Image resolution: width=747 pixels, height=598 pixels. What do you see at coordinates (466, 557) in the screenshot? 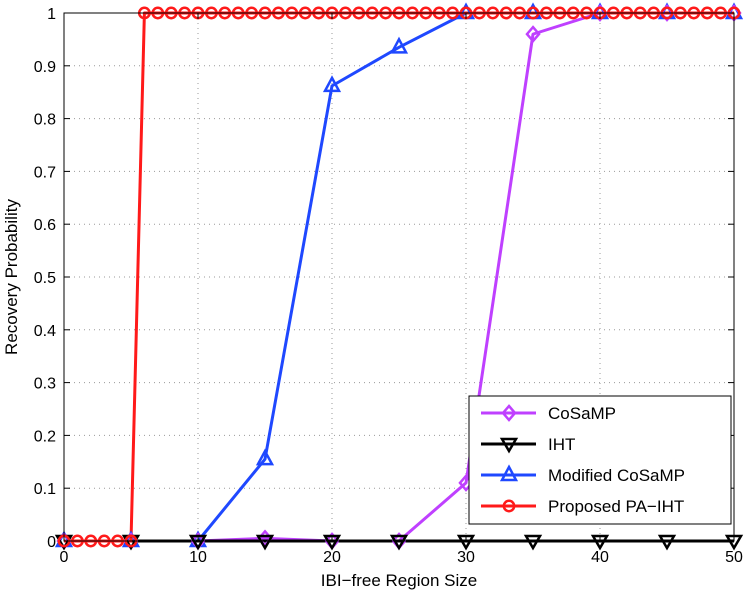
I see `x-tick-label: 30` at bounding box center [466, 557].